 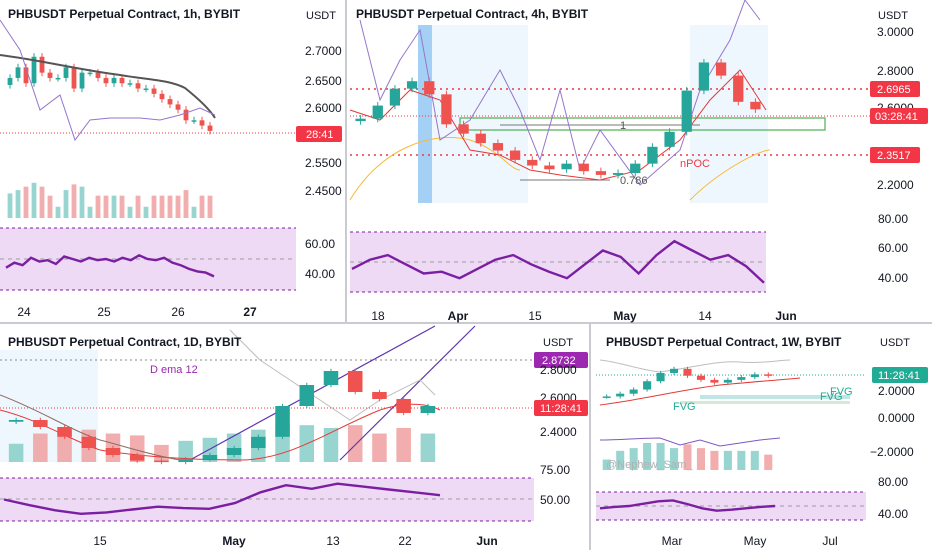 I want to click on candles-1w, so click(x=687, y=382).